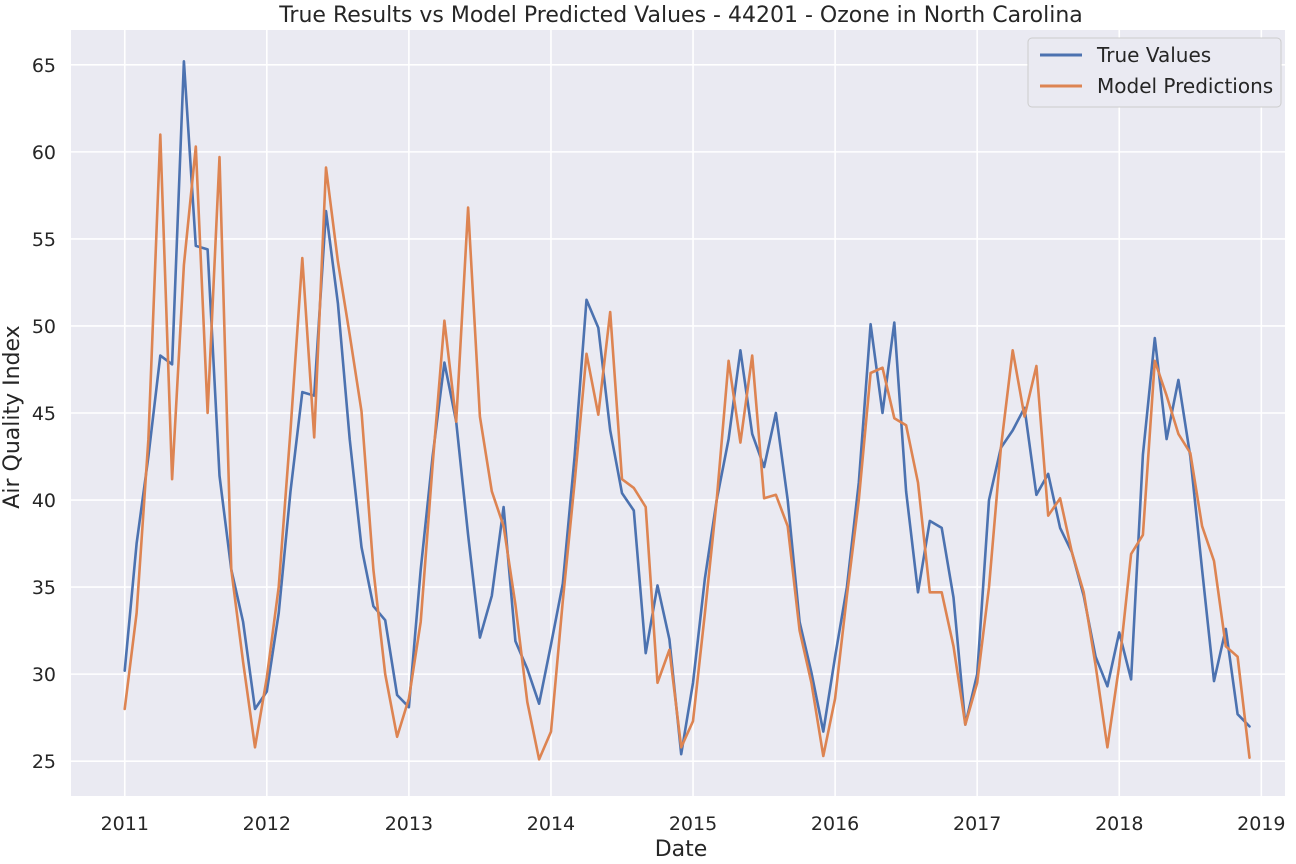 The height and width of the screenshot is (864, 1296). I want to click on x-tick-label: 2012, so click(267, 824).